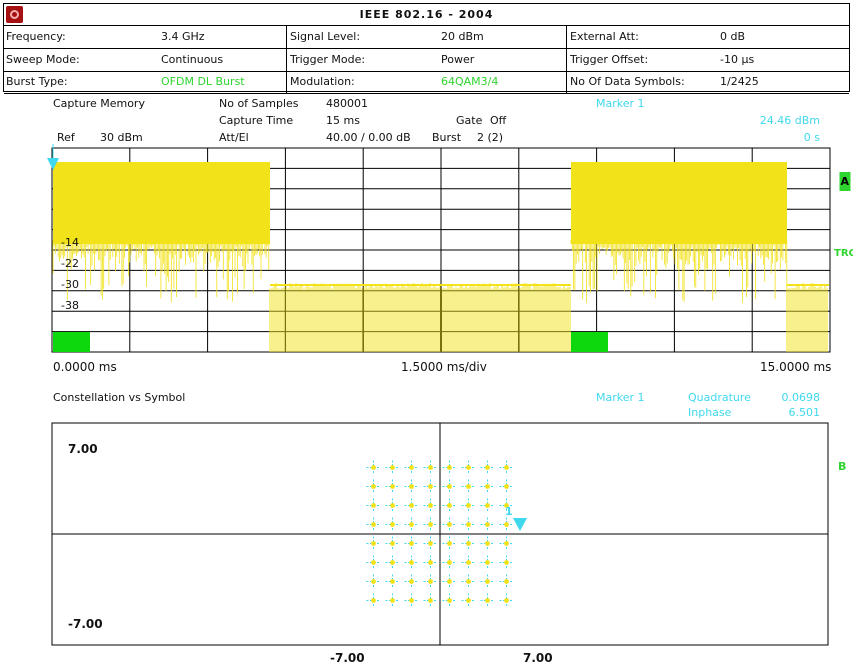  I want to click on inphase-value: 6.501, so click(804, 412).